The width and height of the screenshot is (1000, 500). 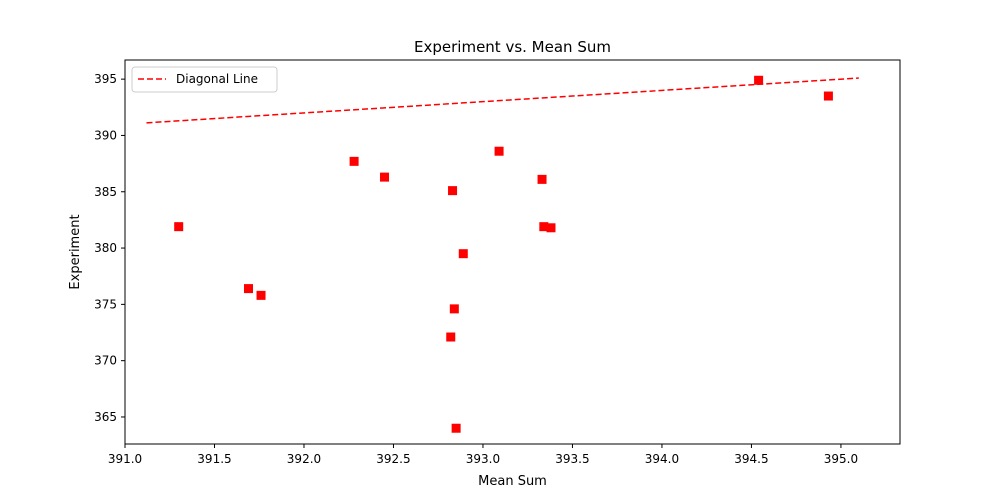 I want to click on x-tick-label: 391.5, so click(x=214, y=459).